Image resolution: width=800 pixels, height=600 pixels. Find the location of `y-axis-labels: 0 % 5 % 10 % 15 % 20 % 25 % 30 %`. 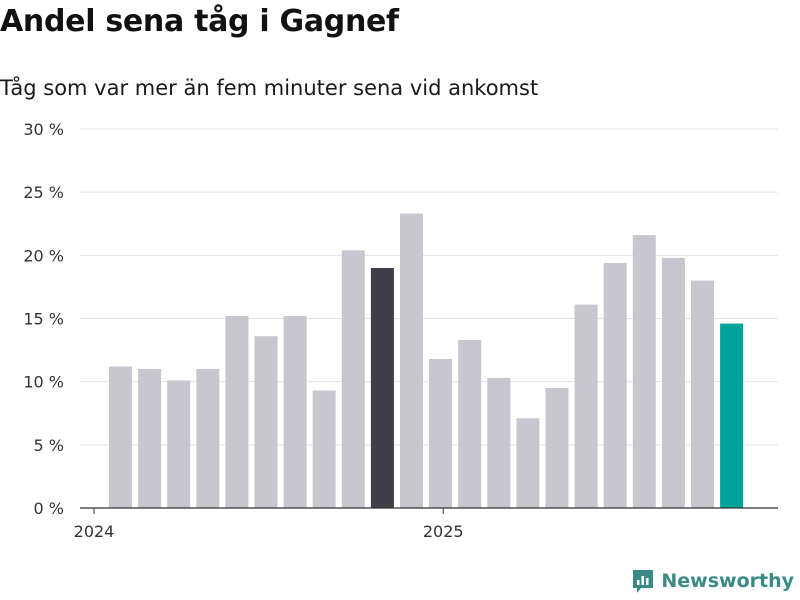

y-axis-labels: 0 % 5 % 10 % 15 % 20 % 25 % 30 % is located at coordinates (43, 319).